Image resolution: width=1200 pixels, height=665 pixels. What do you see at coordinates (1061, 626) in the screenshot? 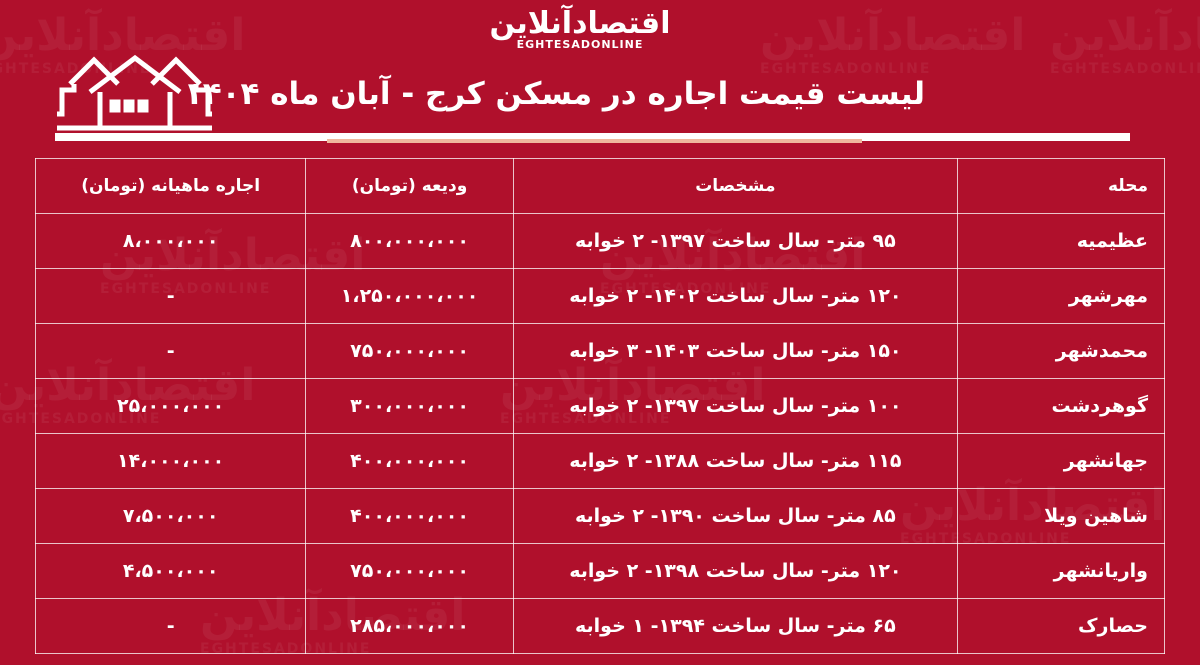
I see `cell-neighborhood: حصارک` at bounding box center [1061, 626].